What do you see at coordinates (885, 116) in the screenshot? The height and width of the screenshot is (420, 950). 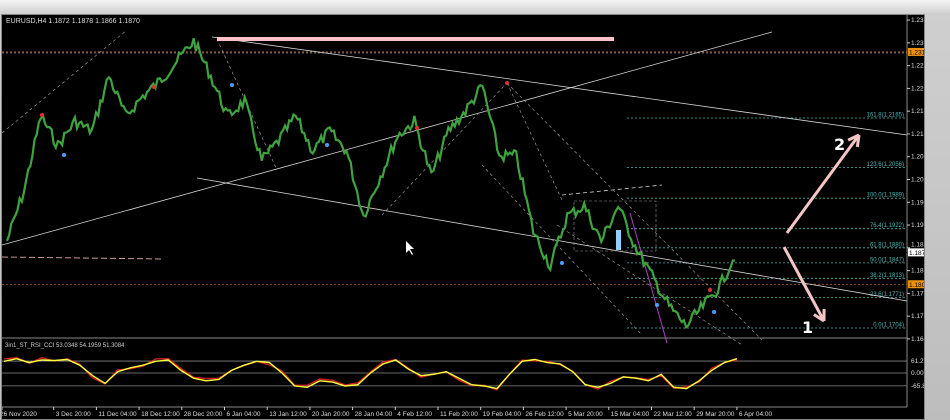 I see `fib-label: 161.8(1.2165)` at bounding box center [885, 116].